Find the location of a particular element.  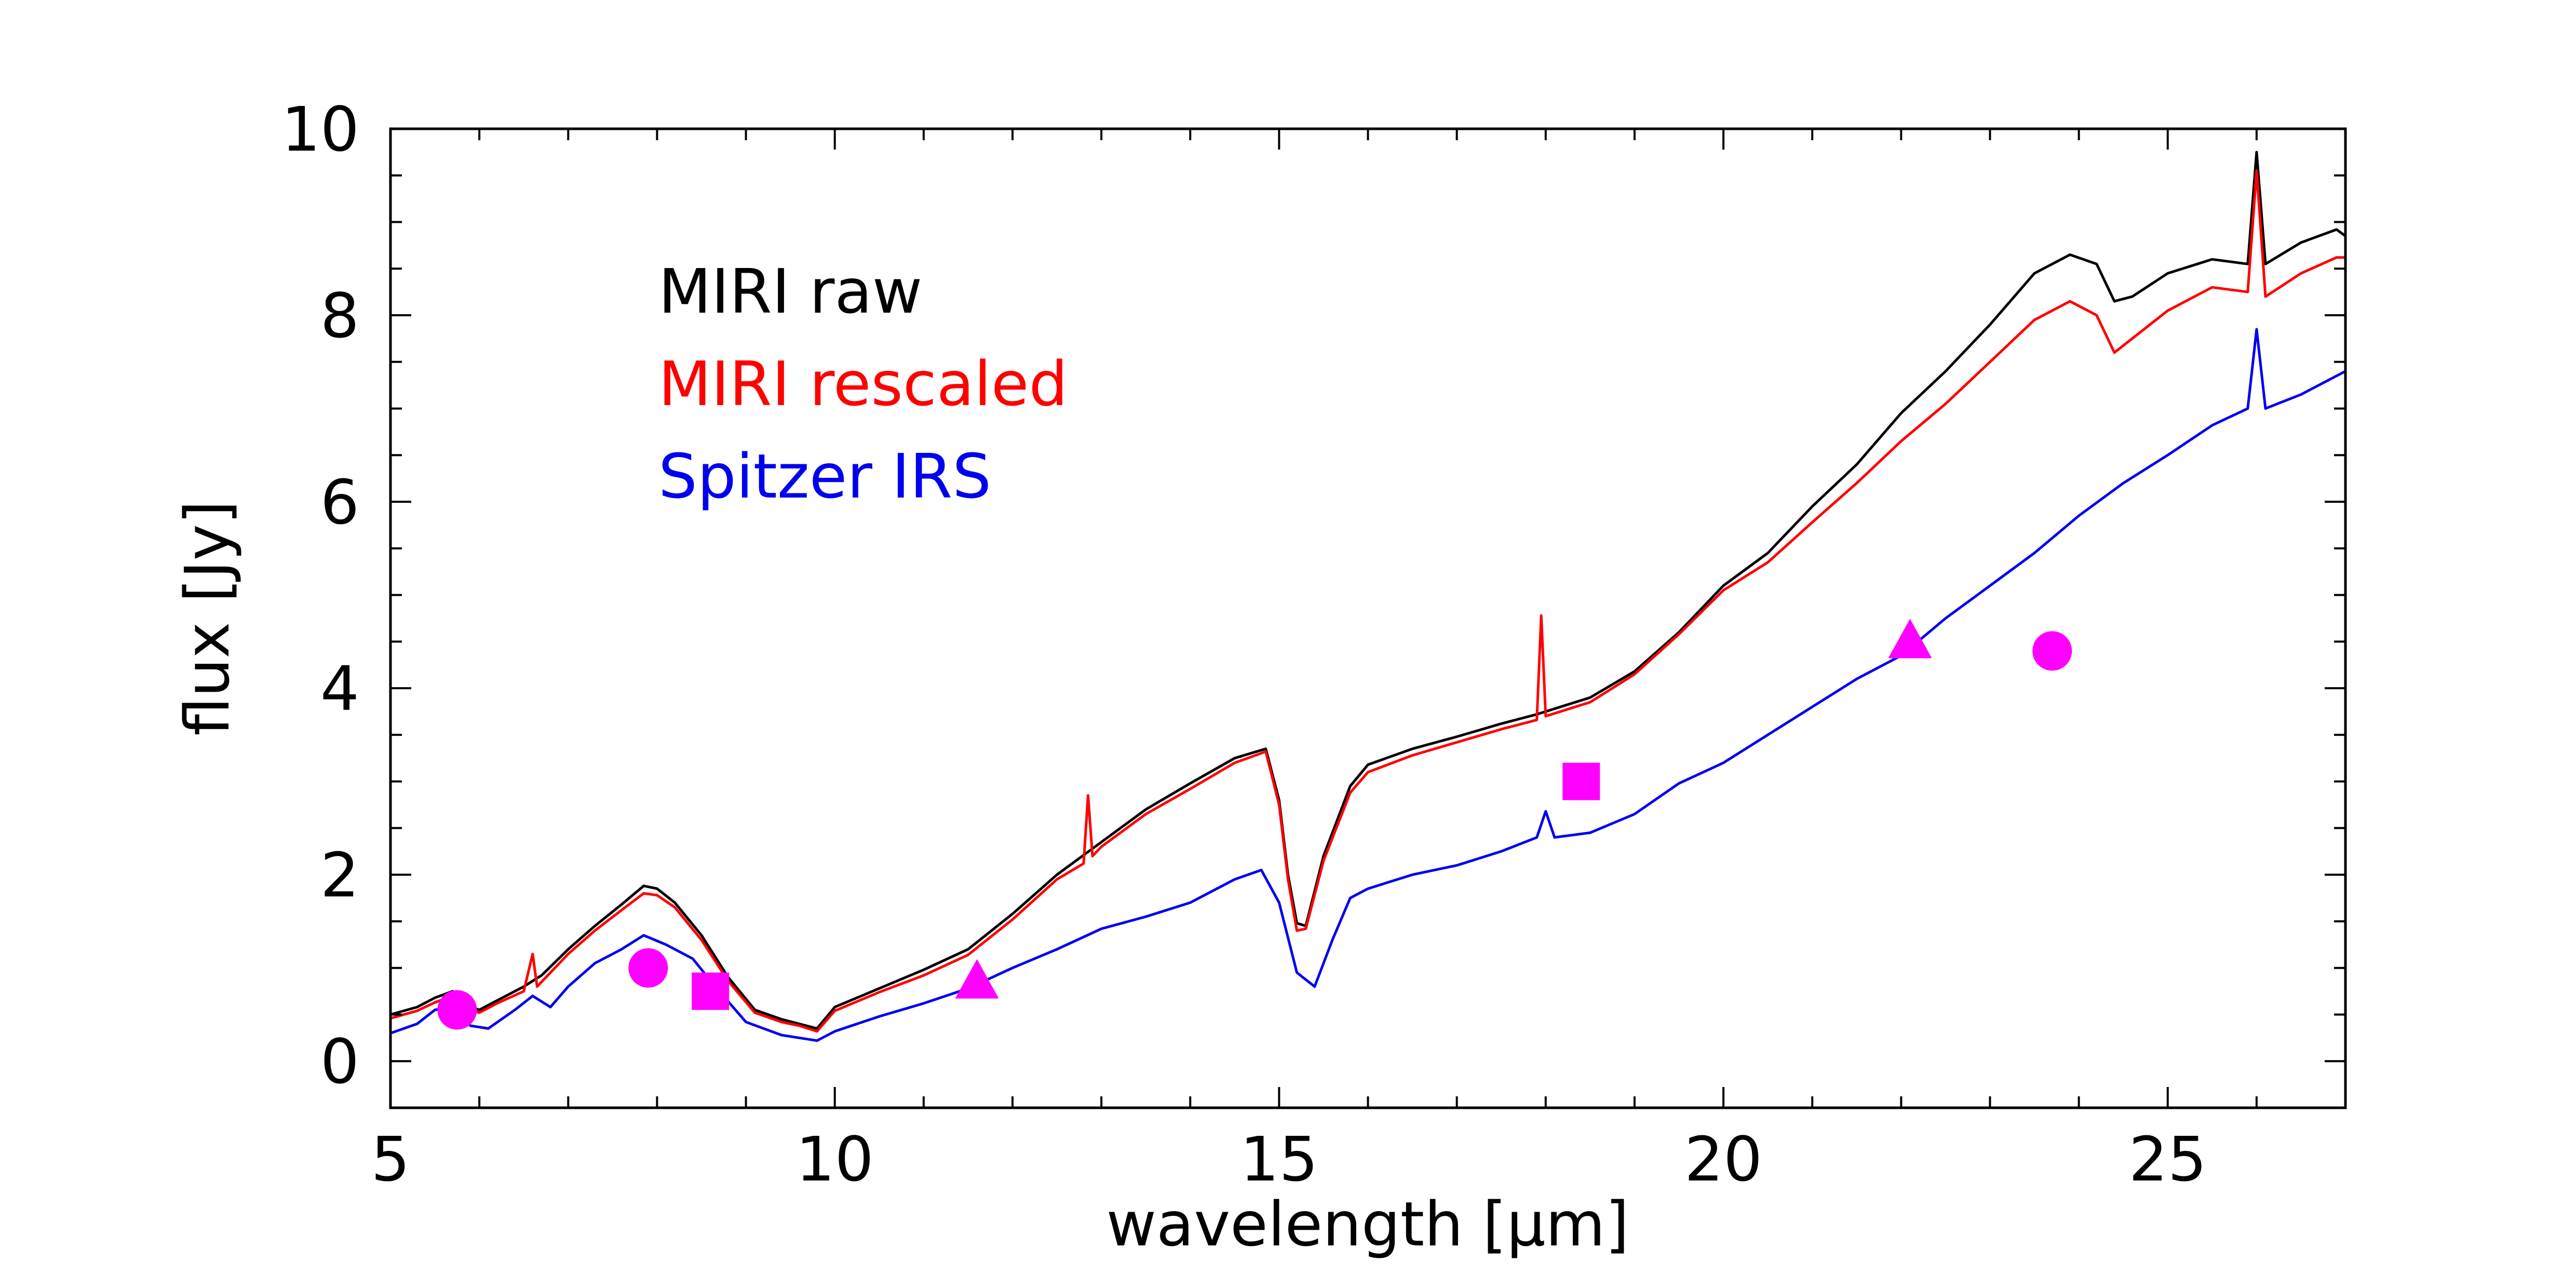

x-tick-label: 5 is located at coordinates (390, 1159).